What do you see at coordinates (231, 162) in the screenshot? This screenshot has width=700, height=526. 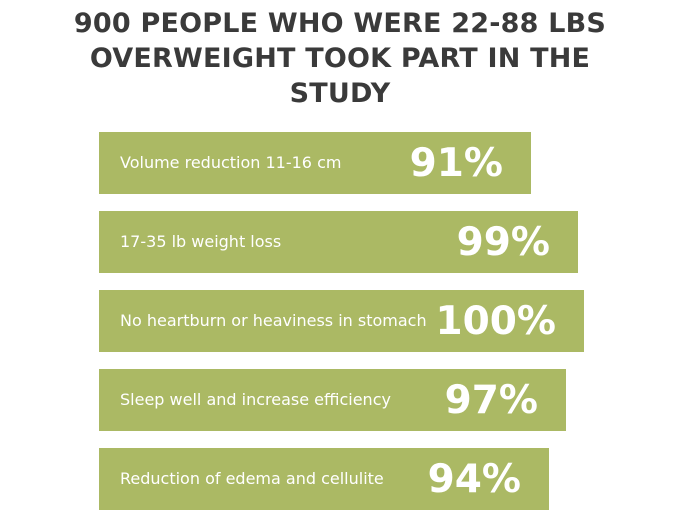 I see `bar-label: Volume reduction 11-16 cm` at bounding box center [231, 162].